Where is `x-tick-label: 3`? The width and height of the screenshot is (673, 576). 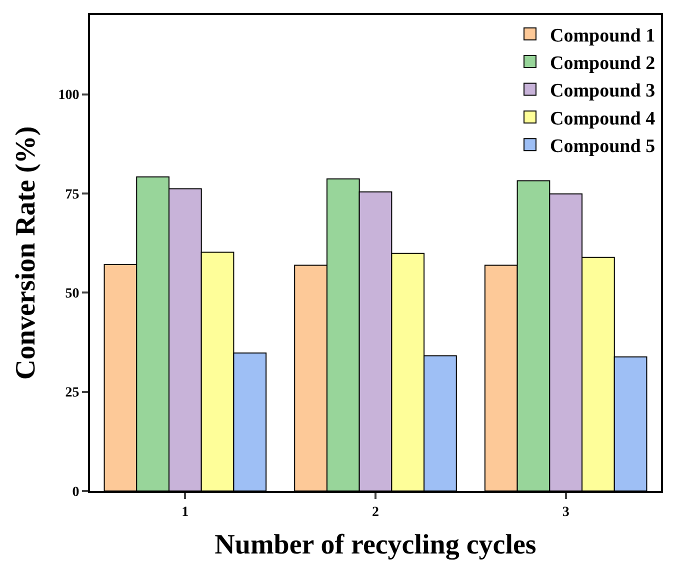 x-tick-label: 3 is located at coordinates (566, 512).